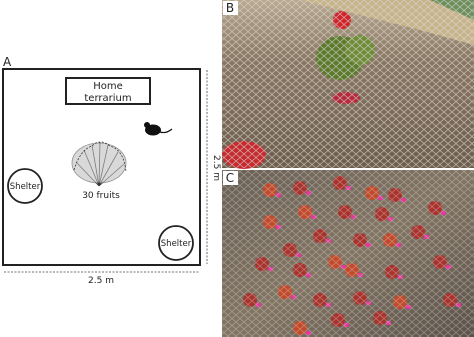 This screenshot has height=337, width=474. I want to click on terrarium-label: terrarium, so click(107, 98).